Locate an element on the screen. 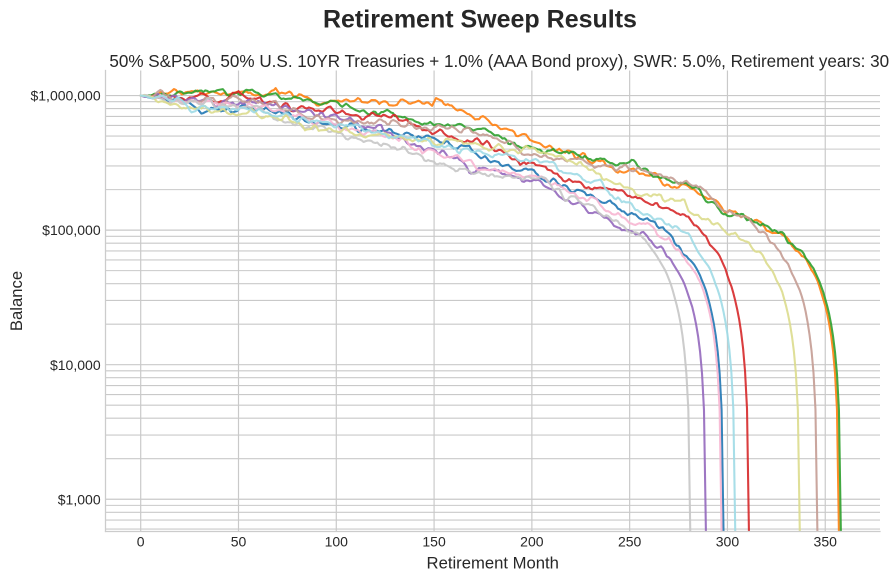 This screenshot has height=581, width=890. svg-text: $1,000,000 is located at coordinates (65, 96).